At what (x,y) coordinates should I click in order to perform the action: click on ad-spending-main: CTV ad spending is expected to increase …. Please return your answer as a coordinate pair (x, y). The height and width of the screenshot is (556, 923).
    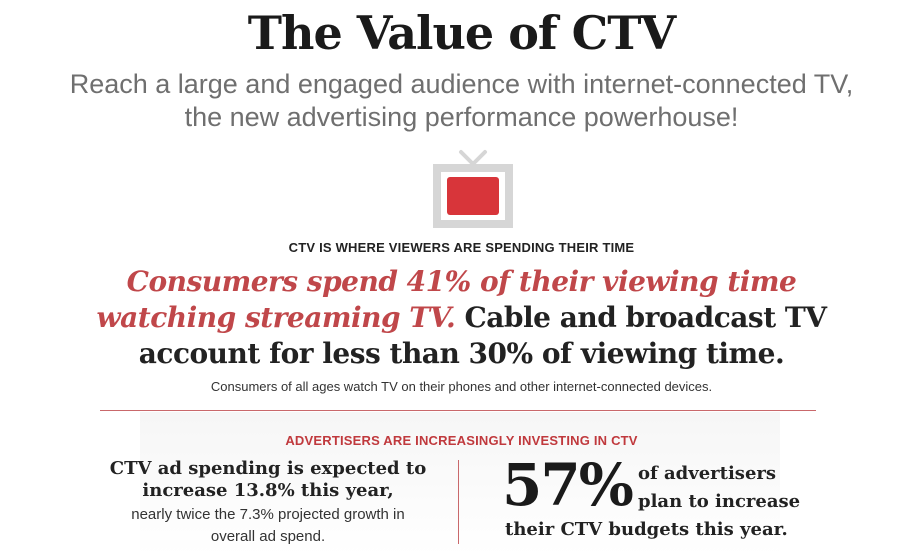
    Looking at the image, I should click on (268, 479).